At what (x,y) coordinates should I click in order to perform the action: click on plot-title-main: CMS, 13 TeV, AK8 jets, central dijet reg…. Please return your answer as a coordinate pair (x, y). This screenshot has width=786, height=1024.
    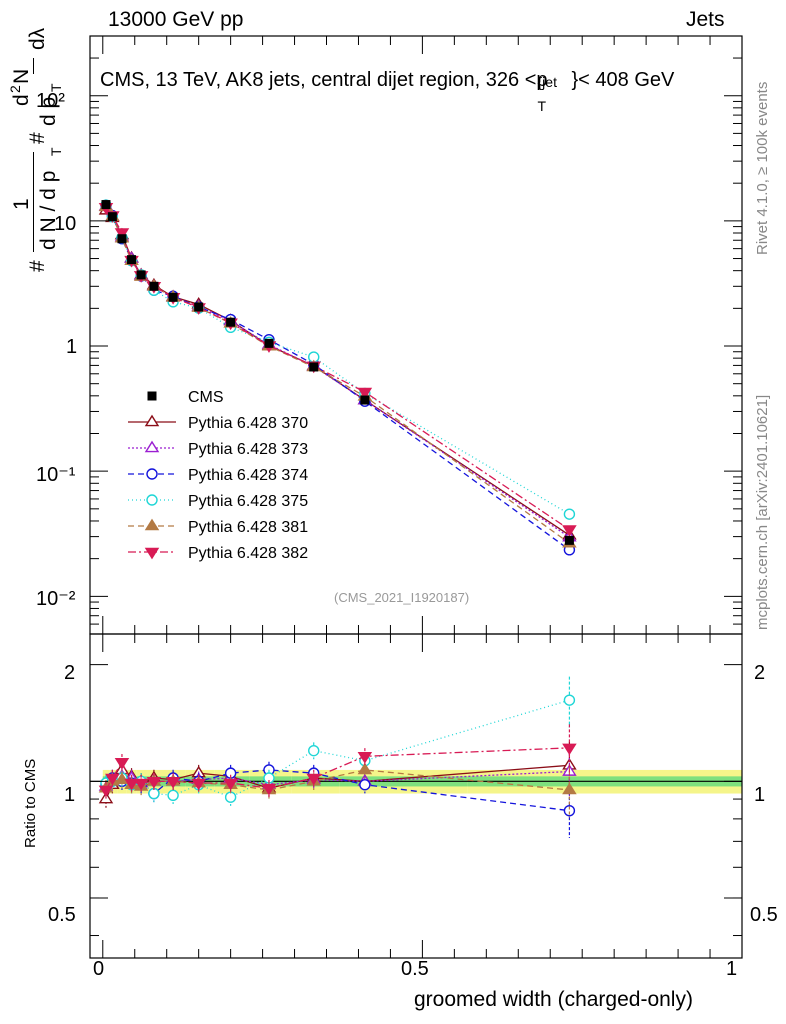
    Looking at the image, I should click on (324, 80).